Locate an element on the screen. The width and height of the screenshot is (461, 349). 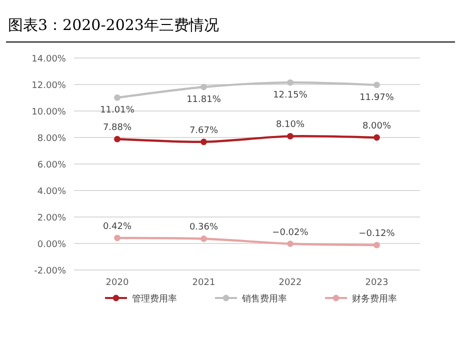
chart-title: 图表3：2020-2023年三费情况 is located at coordinates (113, 25).